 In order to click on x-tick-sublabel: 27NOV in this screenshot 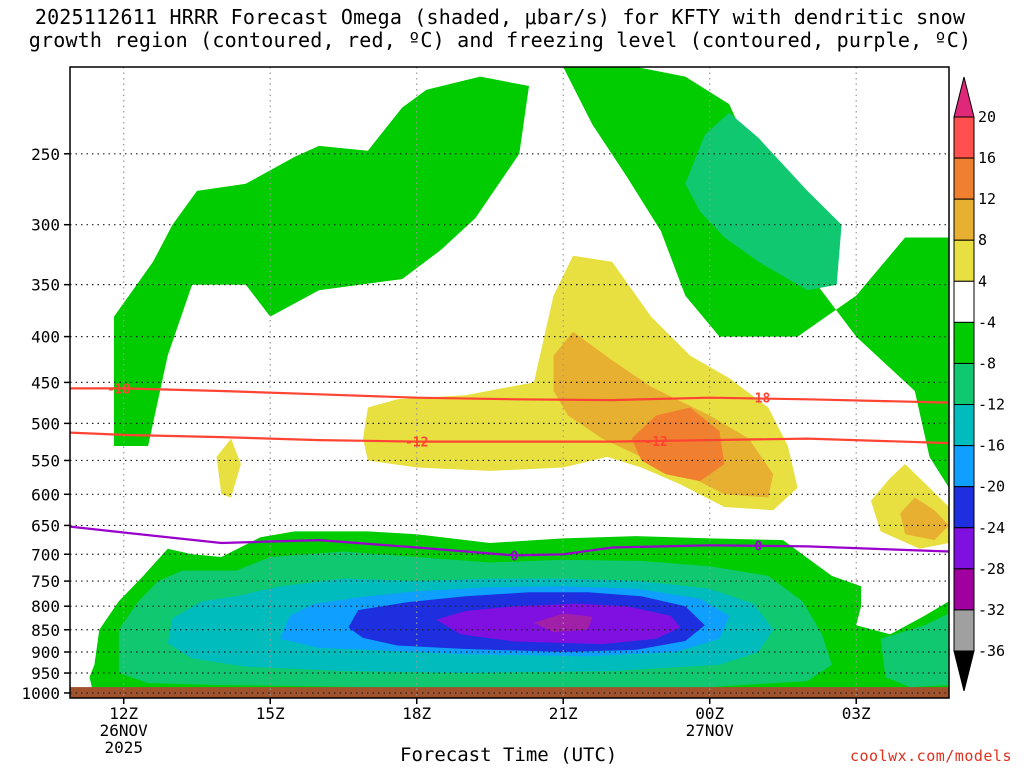, I will do `click(710, 730)`.